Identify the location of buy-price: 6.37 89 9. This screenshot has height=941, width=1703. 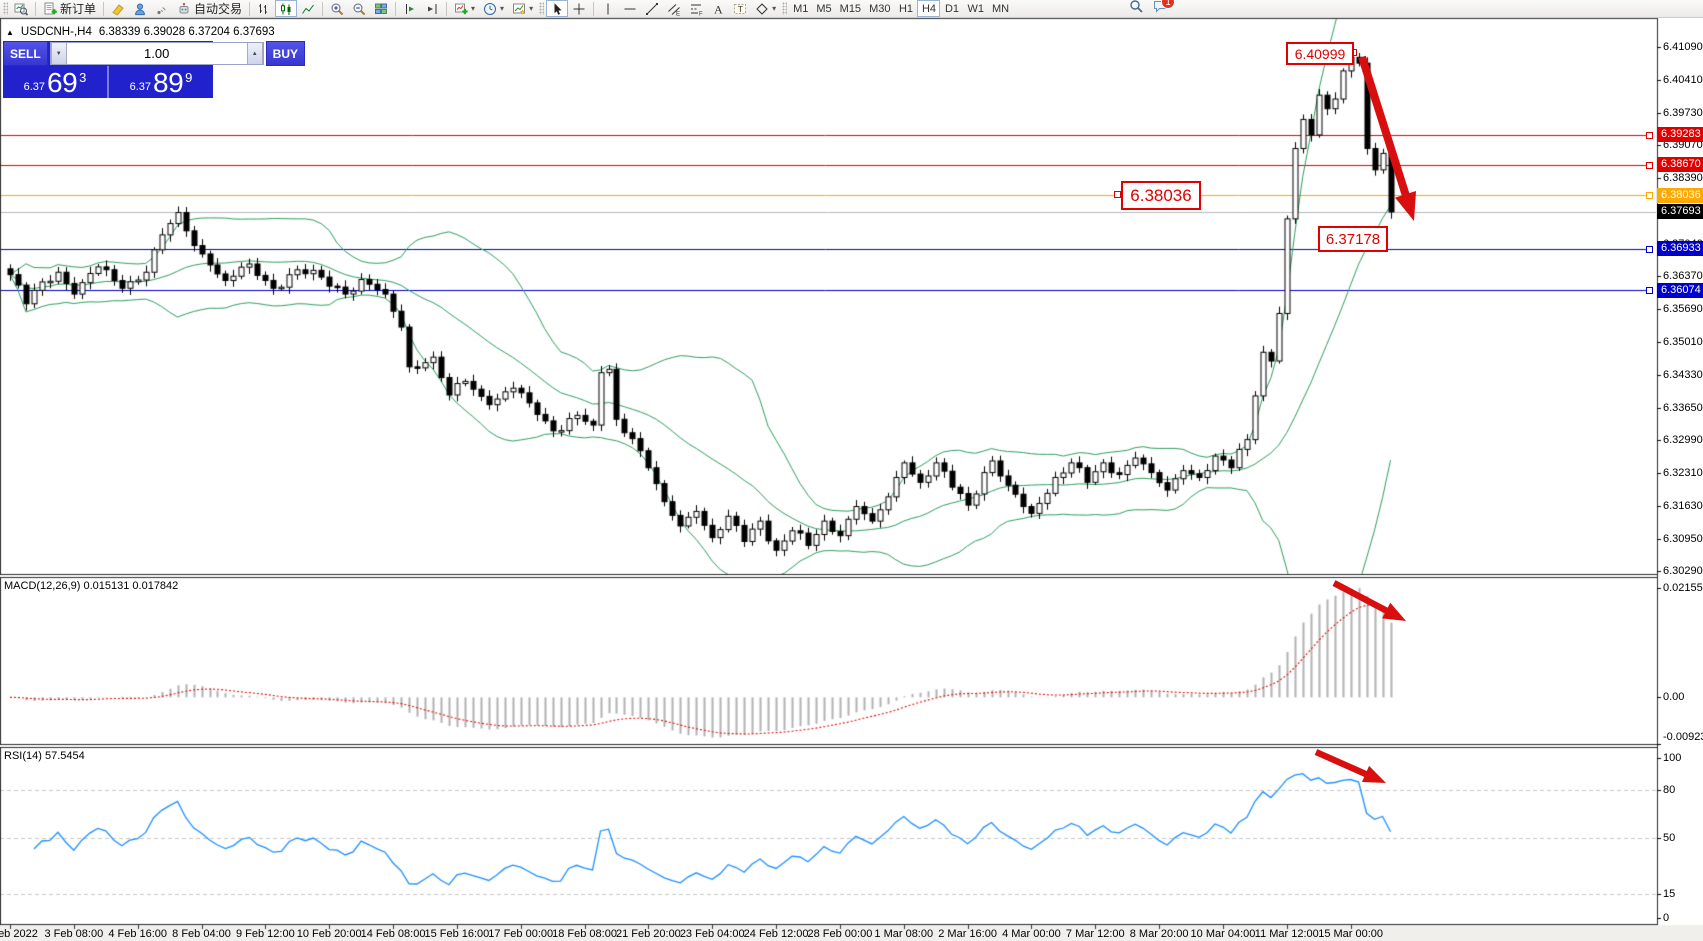
(161, 82).